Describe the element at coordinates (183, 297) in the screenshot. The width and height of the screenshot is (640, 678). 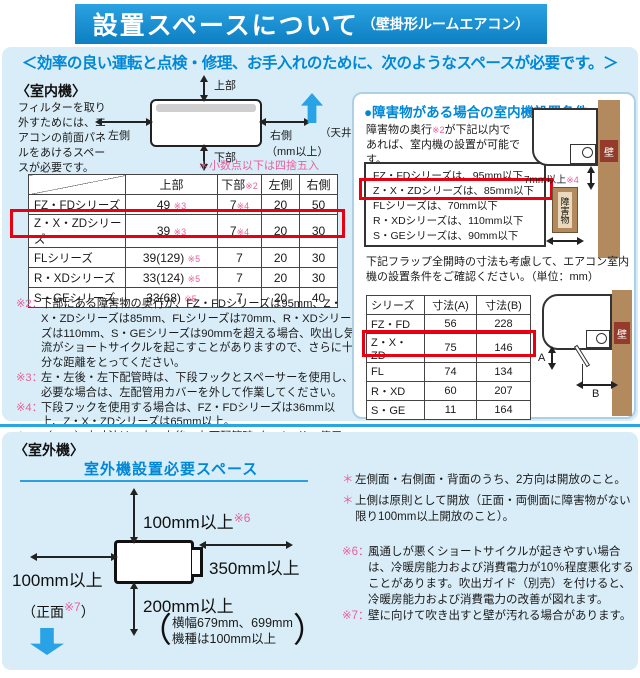
I see `table-row: S・GEシリーズ 33(68) ※5 7 20 40` at that location.